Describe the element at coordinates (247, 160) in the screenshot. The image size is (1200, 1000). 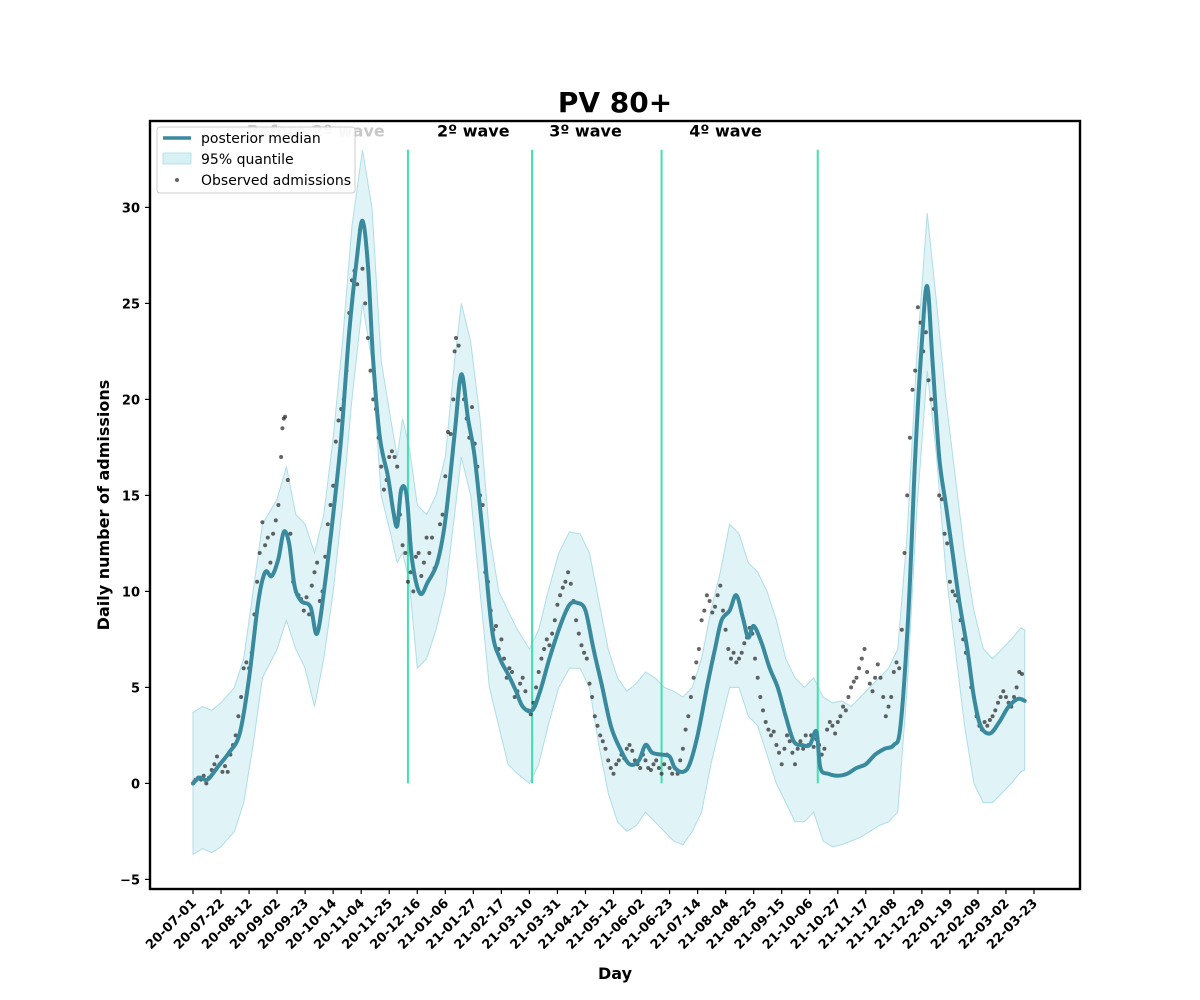
I see `legend-label: 95% quantile` at that location.